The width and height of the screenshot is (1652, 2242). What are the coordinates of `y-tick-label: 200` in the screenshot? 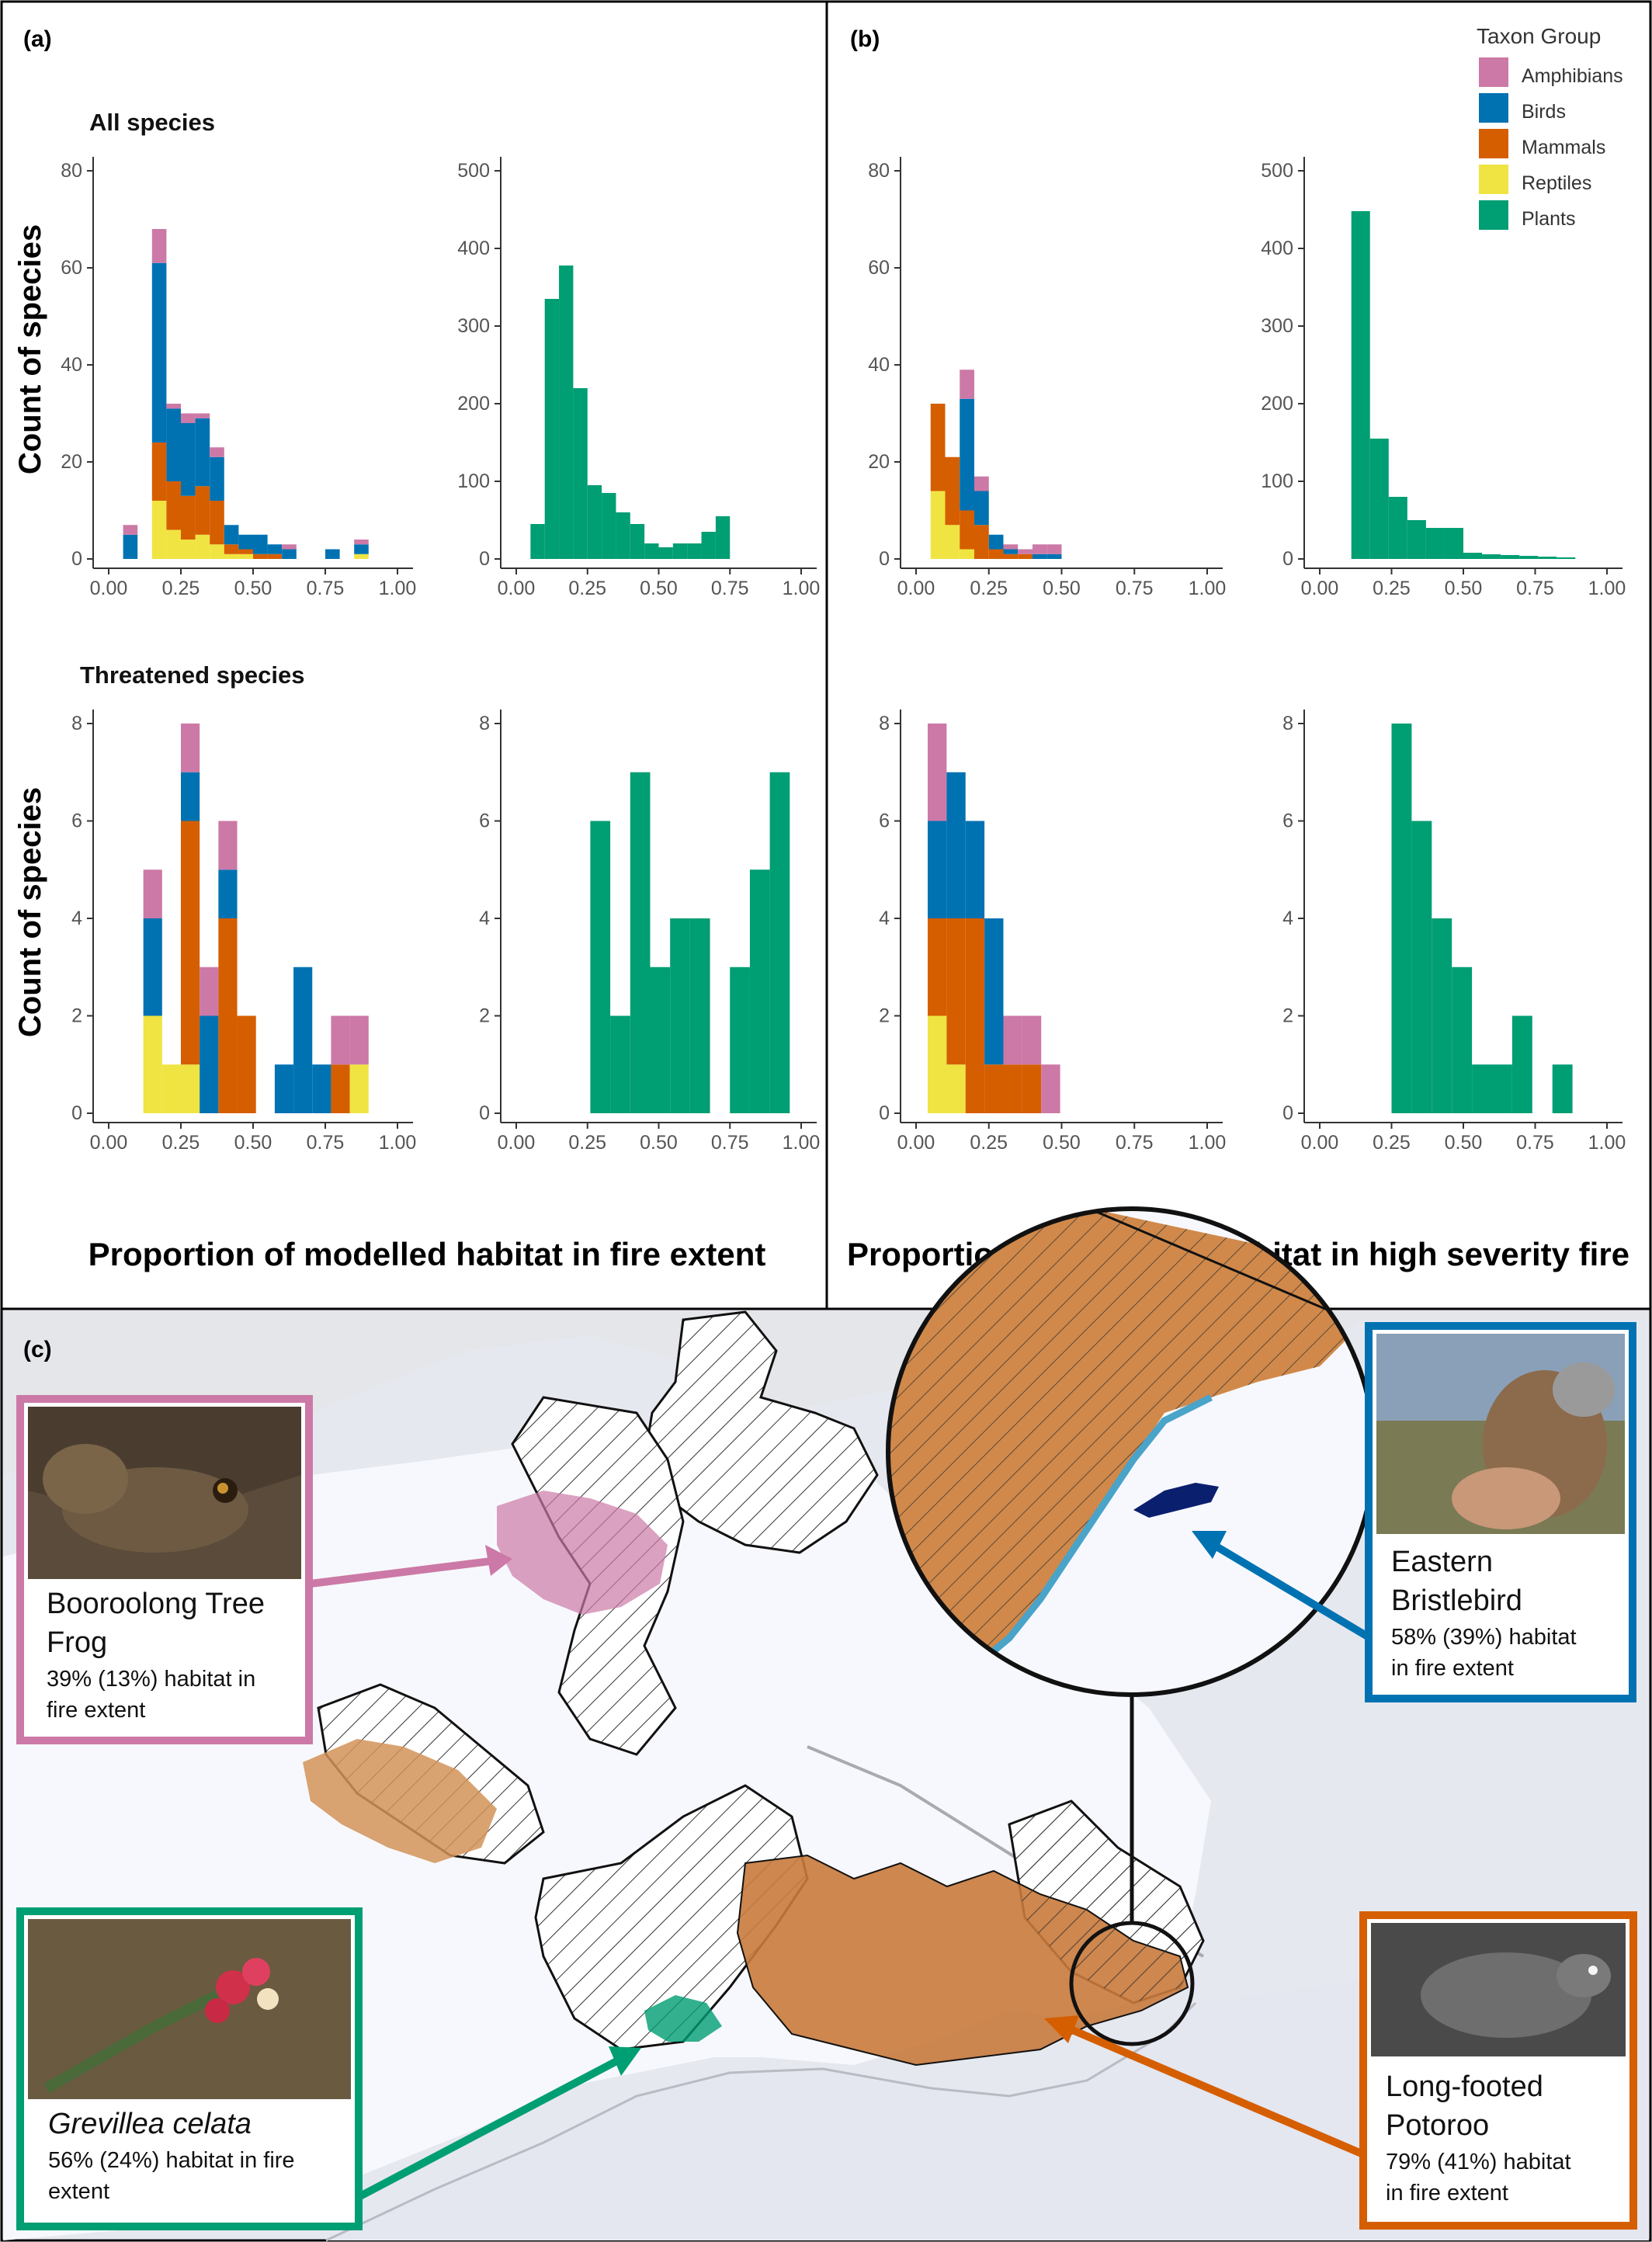 It's located at (1277, 404).